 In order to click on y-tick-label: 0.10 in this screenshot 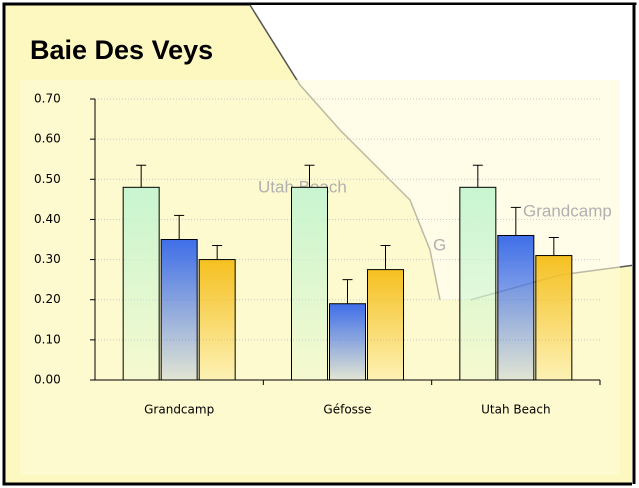, I will do `click(47, 339)`.